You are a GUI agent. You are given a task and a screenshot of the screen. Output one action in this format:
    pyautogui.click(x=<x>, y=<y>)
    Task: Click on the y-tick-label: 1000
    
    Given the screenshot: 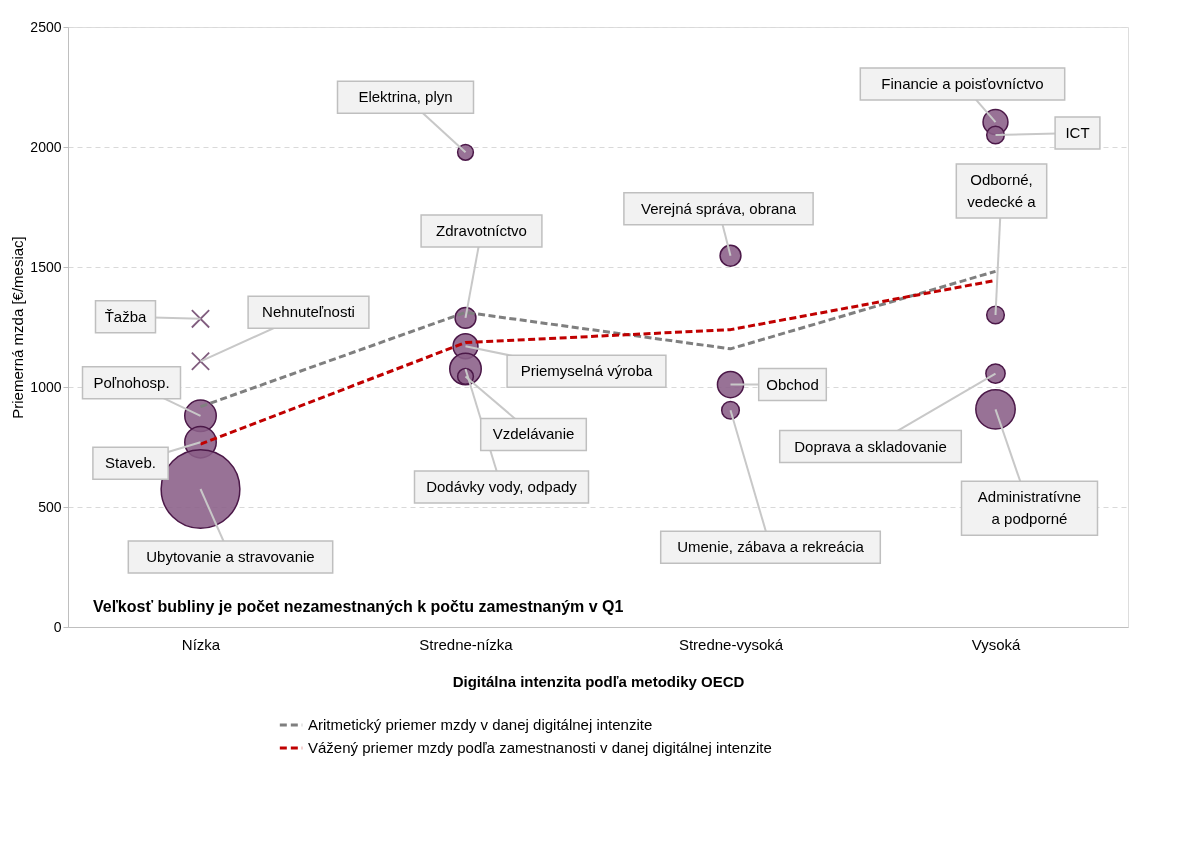 What is the action you would take?
    pyautogui.click(x=46, y=386)
    